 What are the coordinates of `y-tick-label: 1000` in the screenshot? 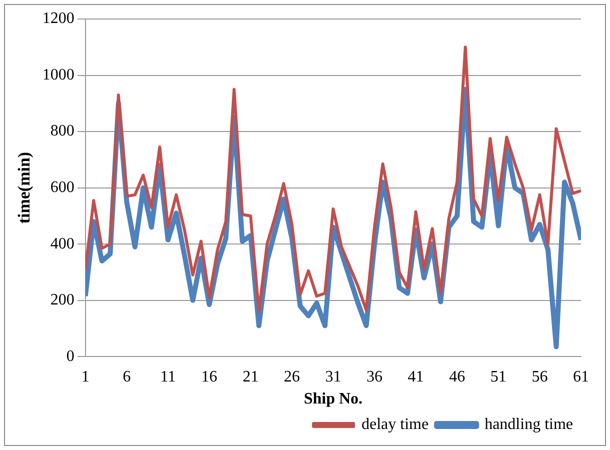 It's located at (58, 75).